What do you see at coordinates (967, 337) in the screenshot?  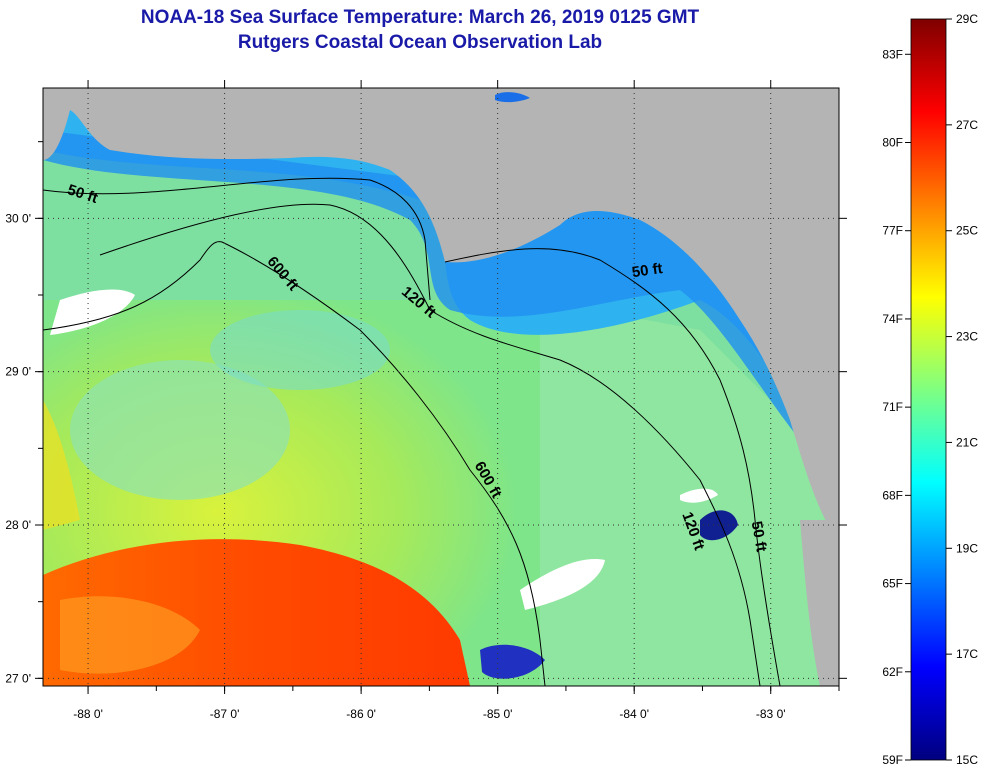 I see `celsius-label: 23C` at bounding box center [967, 337].